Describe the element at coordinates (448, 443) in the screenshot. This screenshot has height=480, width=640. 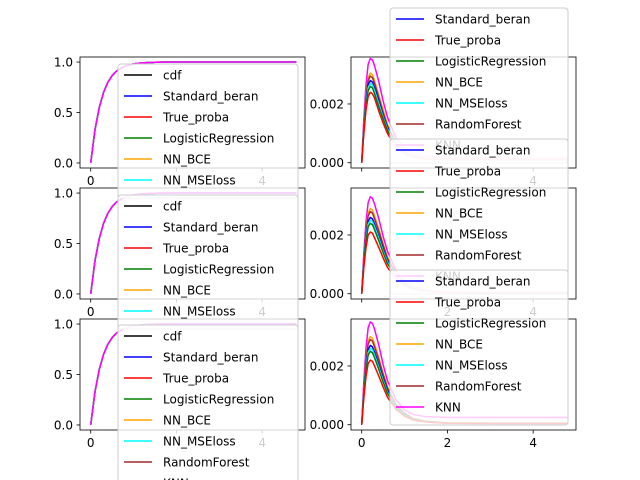
I see `x-tick-label: 2` at that location.